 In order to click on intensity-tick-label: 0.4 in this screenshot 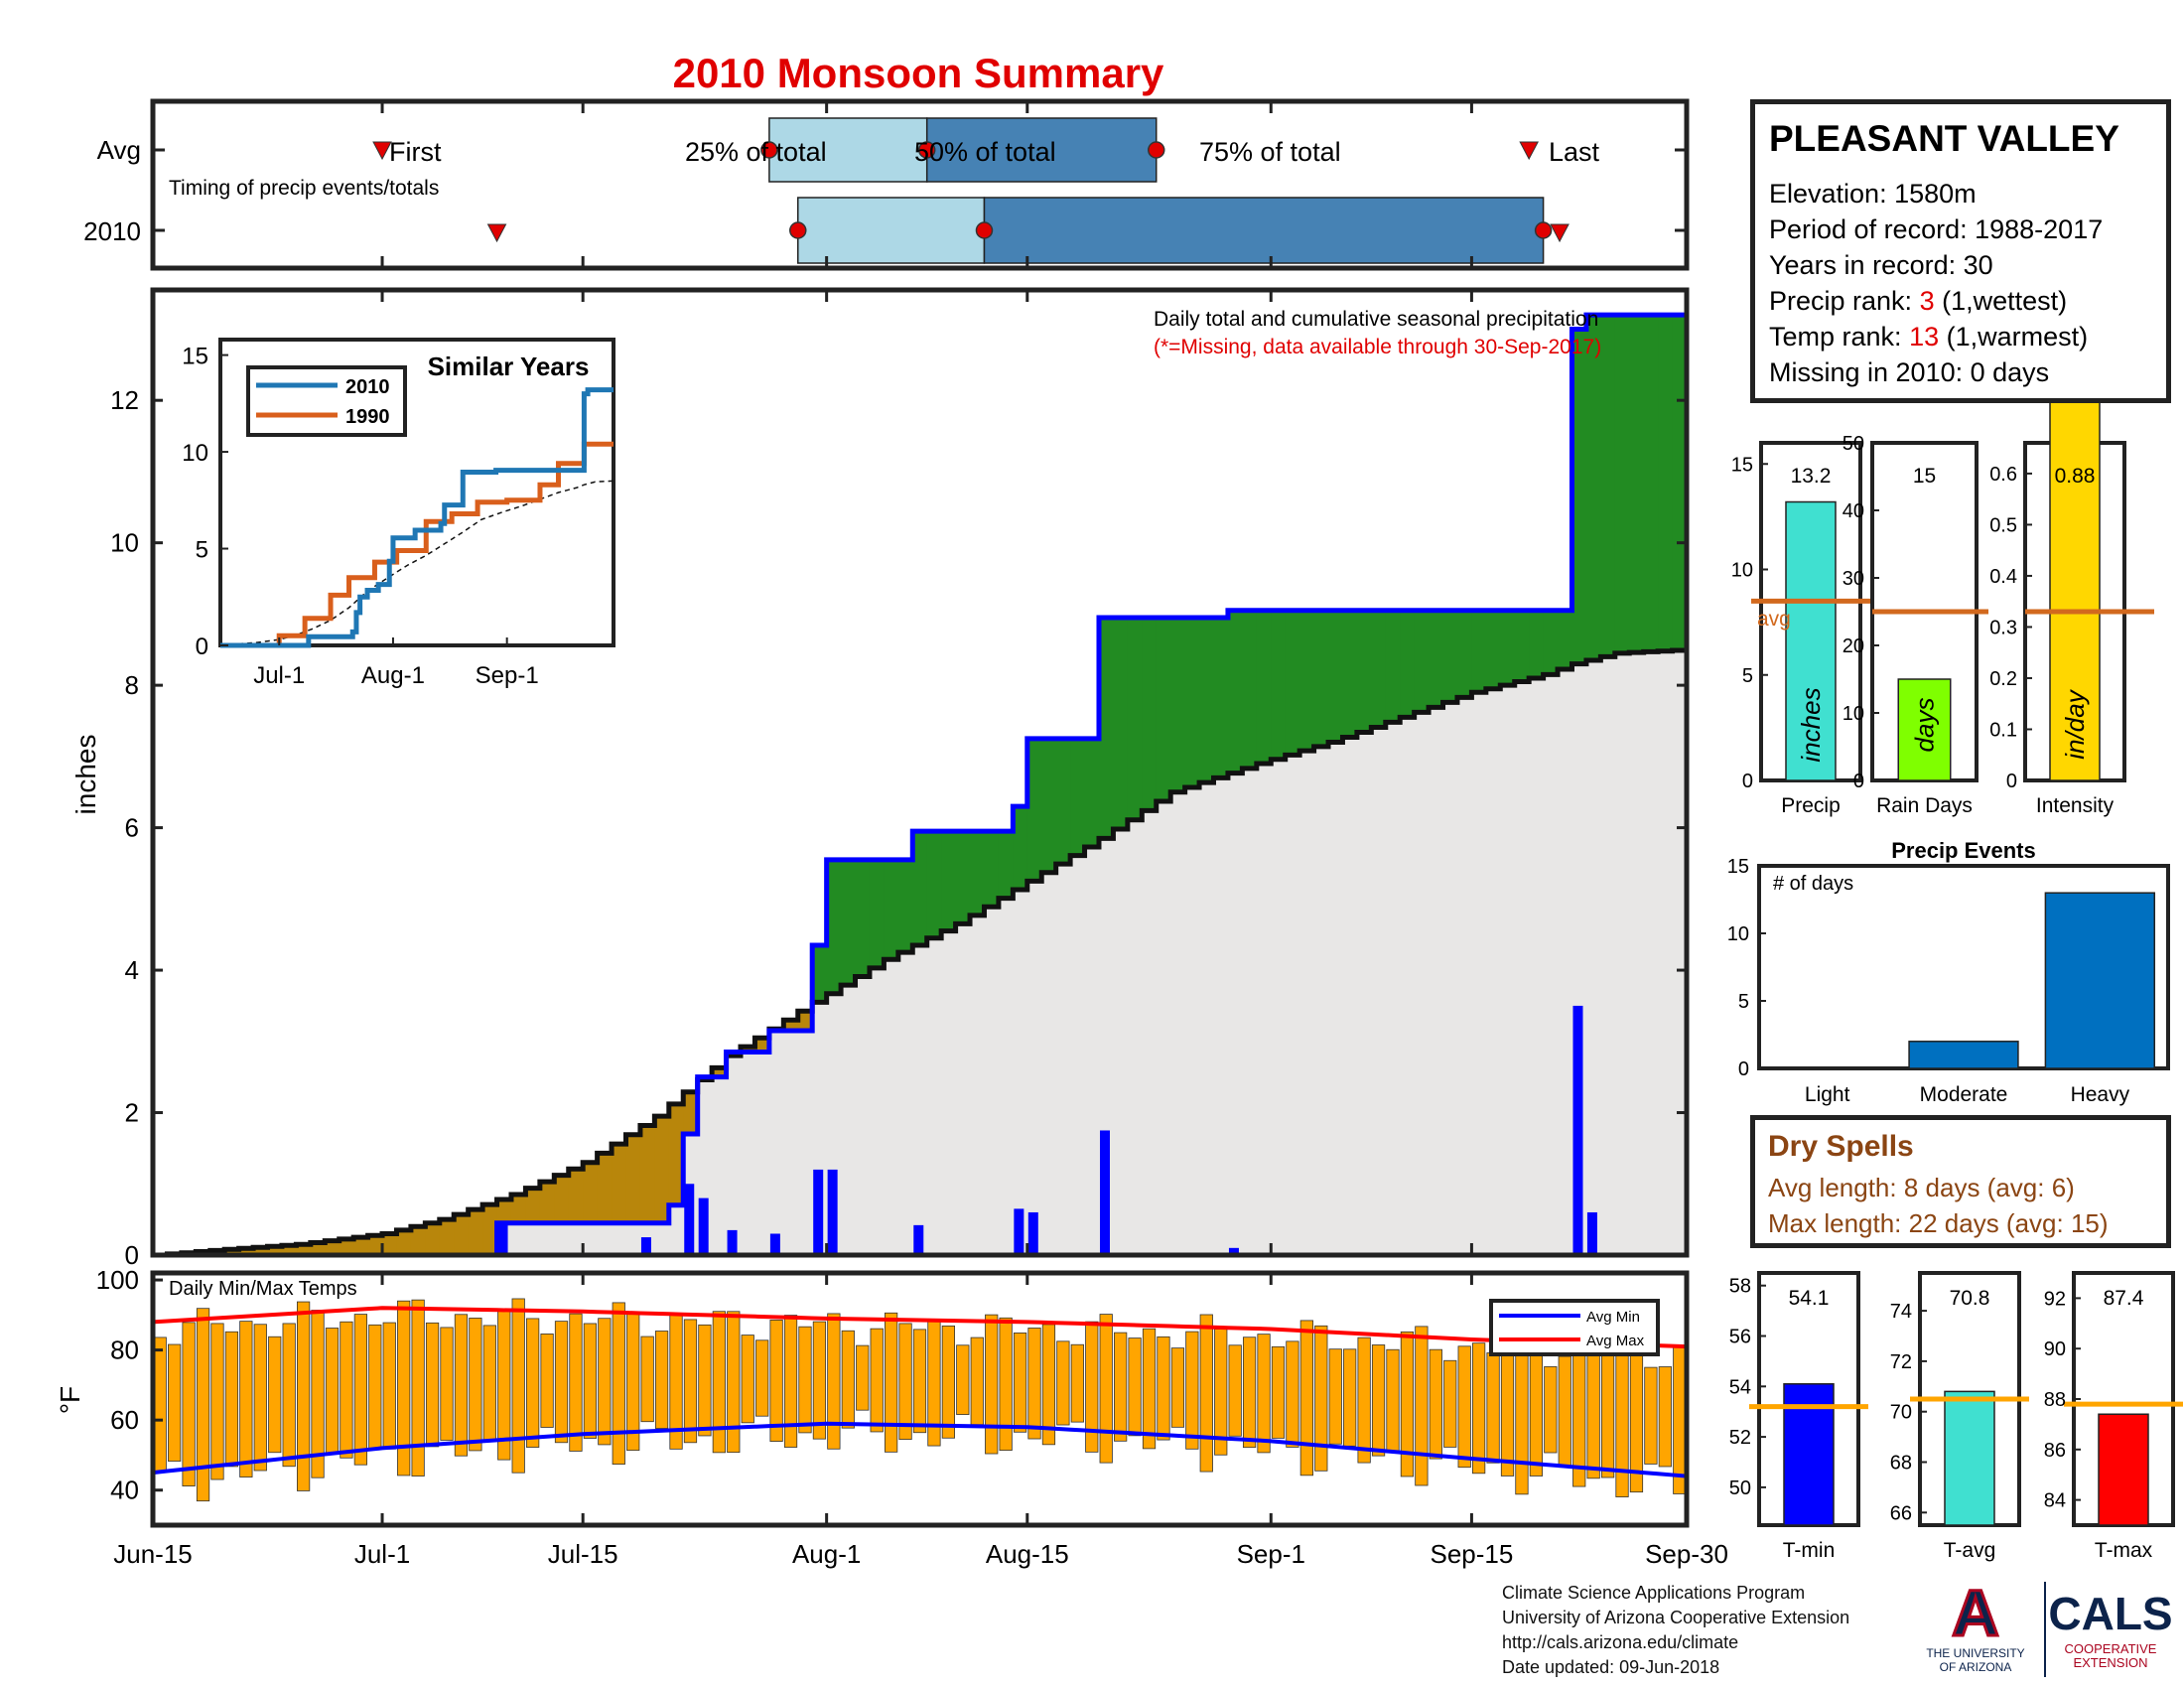, I will do `click(2003, 577)`.